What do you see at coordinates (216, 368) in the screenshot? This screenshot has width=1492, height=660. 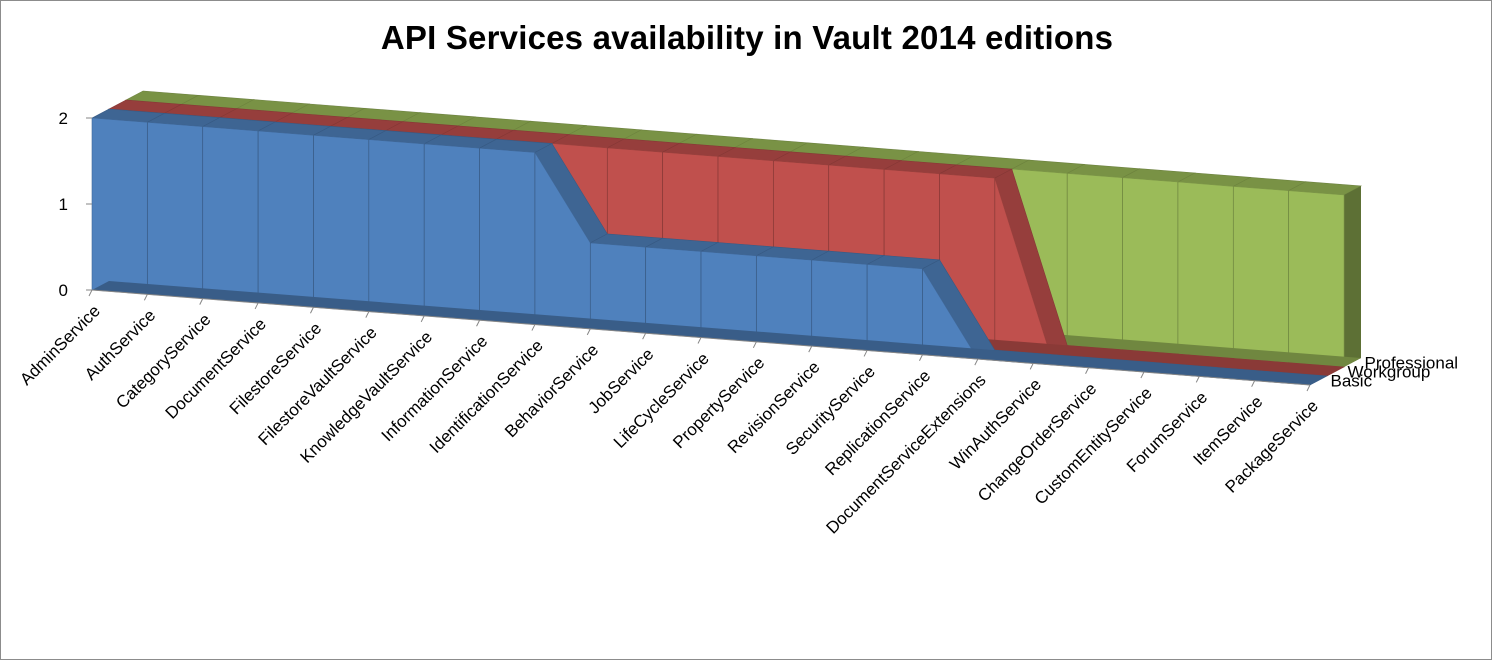 I see `x-tick-label: DocumentService` at bounding box center [216, 368].